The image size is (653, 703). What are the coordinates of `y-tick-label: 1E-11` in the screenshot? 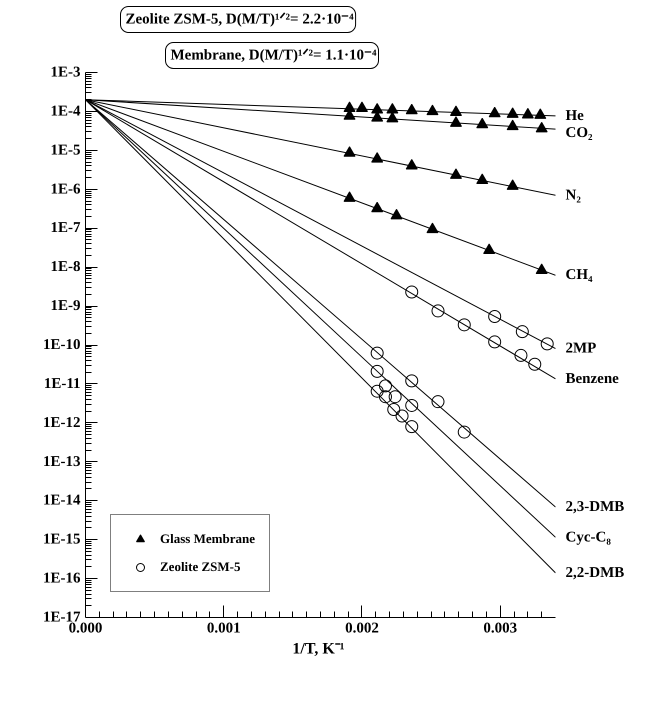 It's located at (62, 384).